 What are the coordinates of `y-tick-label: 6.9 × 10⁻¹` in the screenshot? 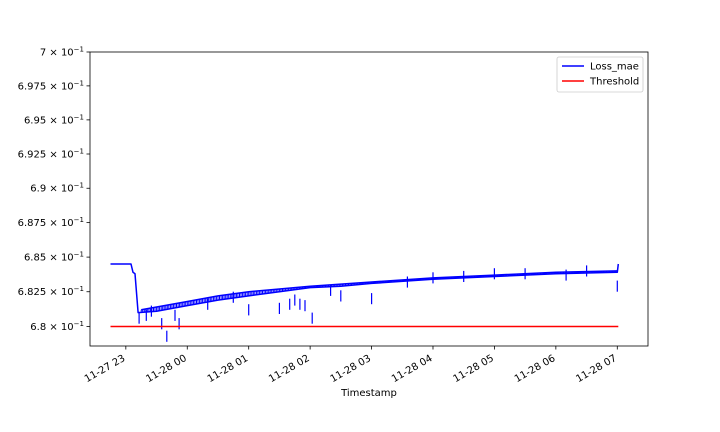 It's located at (57, 188).